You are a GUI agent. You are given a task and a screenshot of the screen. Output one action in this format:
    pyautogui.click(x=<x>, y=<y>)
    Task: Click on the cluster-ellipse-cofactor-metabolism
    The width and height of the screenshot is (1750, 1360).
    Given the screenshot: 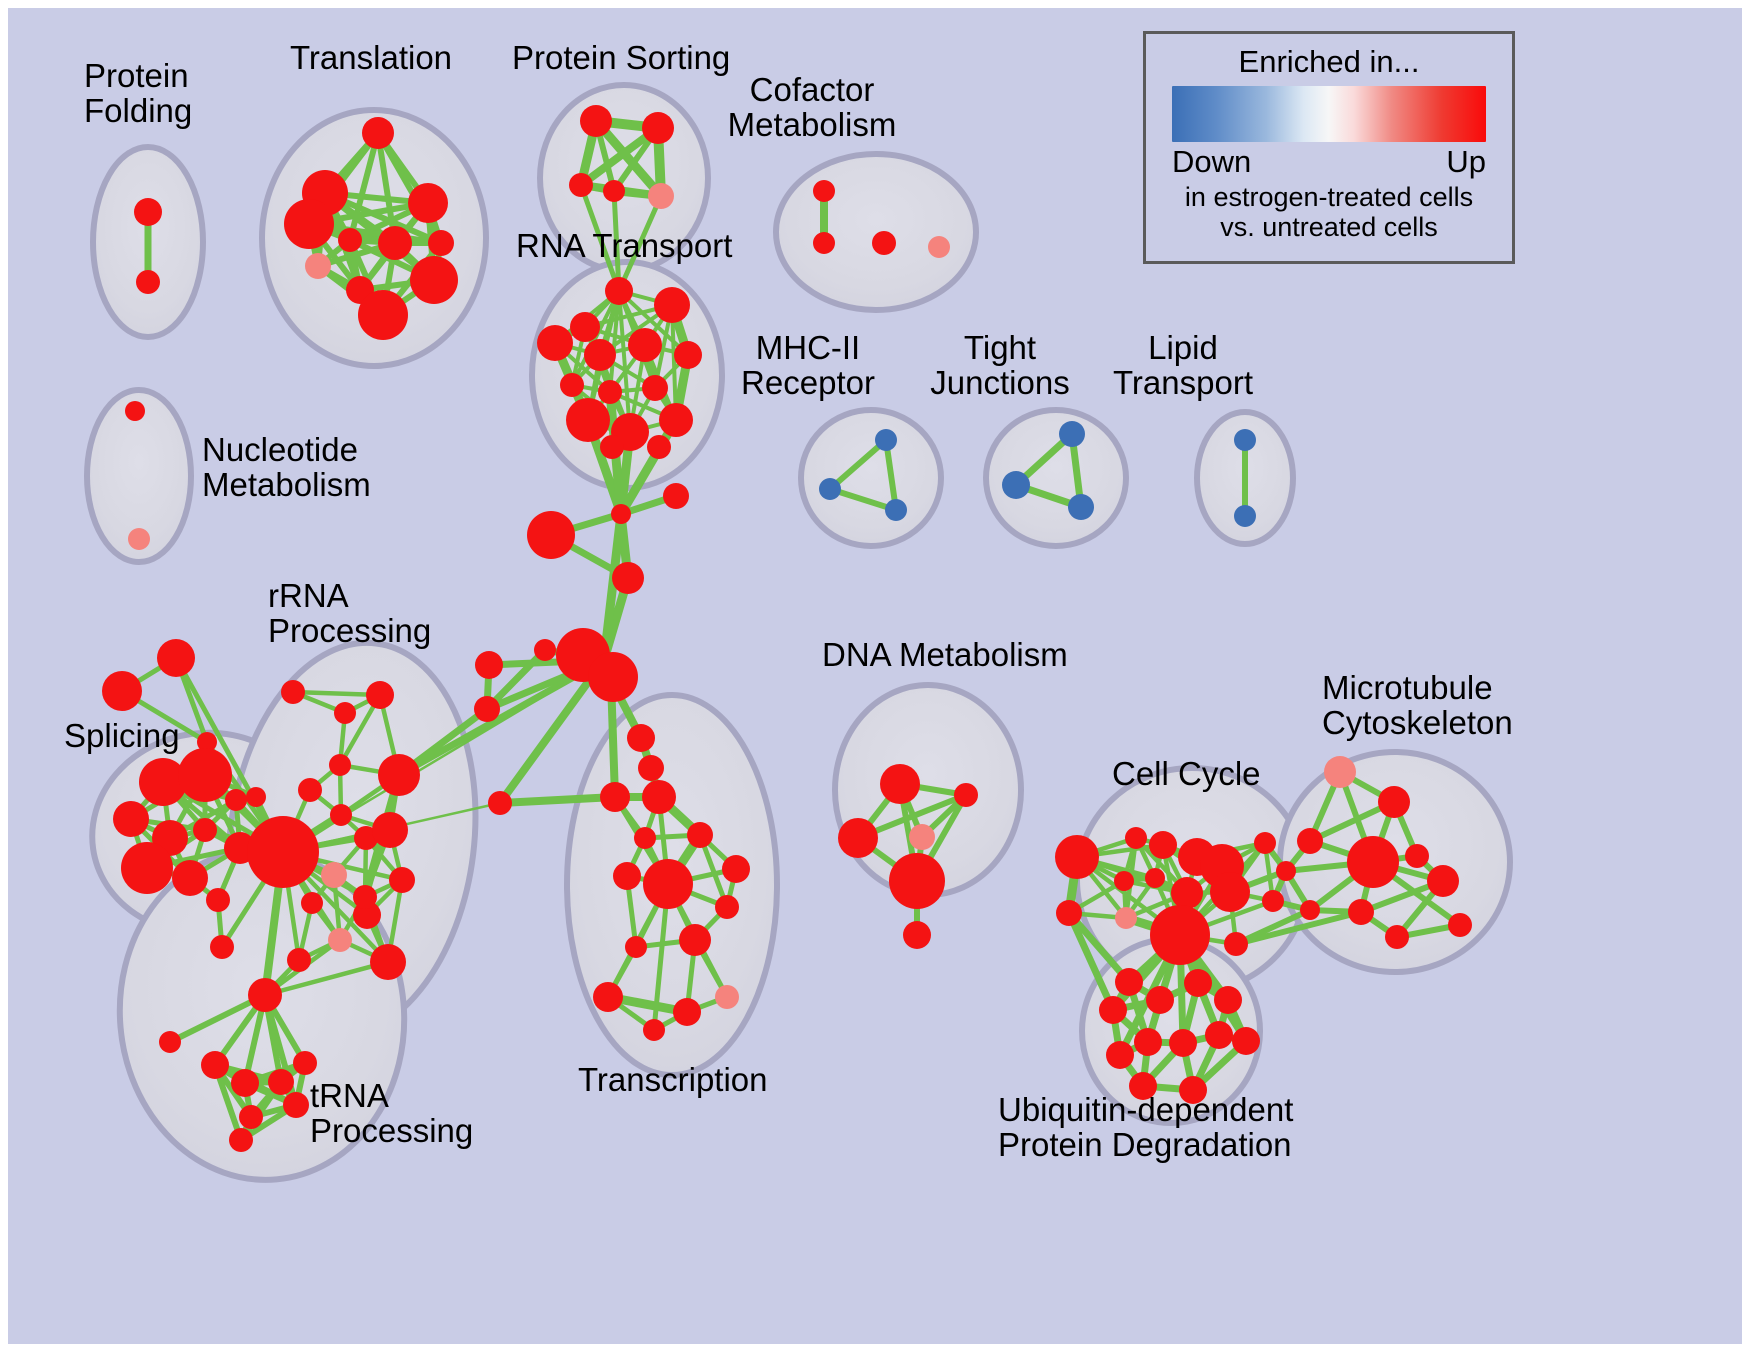 What is the action you would take?
    pyautogui.click(x=876, y=232)
    